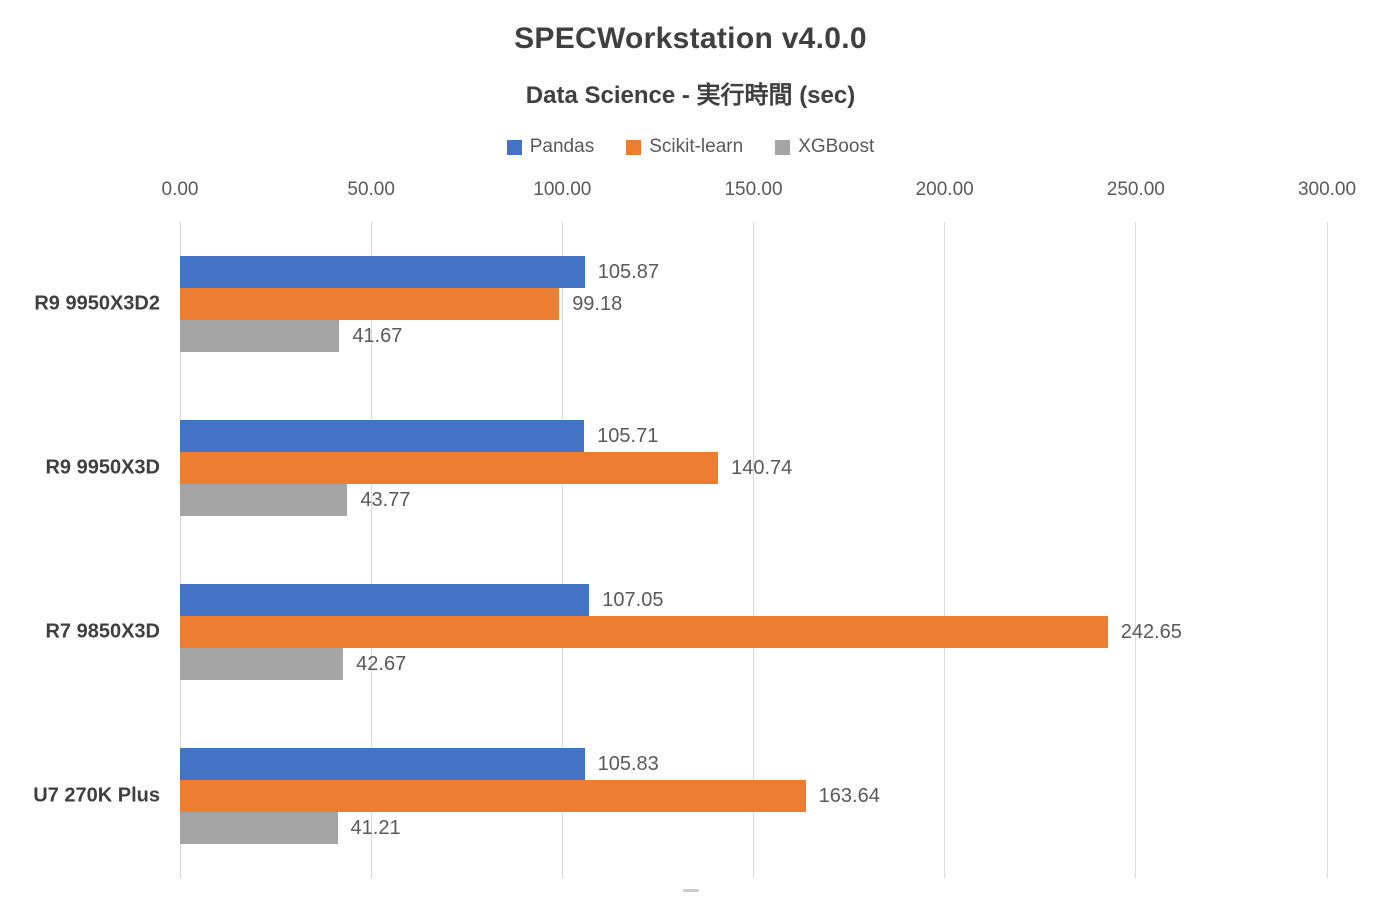 The width and height of the screenshot is (1381, 900). Describe the element at coordinates (1135, 189) in the screenshot. I see `x-tick-label: 250.00` at that location.